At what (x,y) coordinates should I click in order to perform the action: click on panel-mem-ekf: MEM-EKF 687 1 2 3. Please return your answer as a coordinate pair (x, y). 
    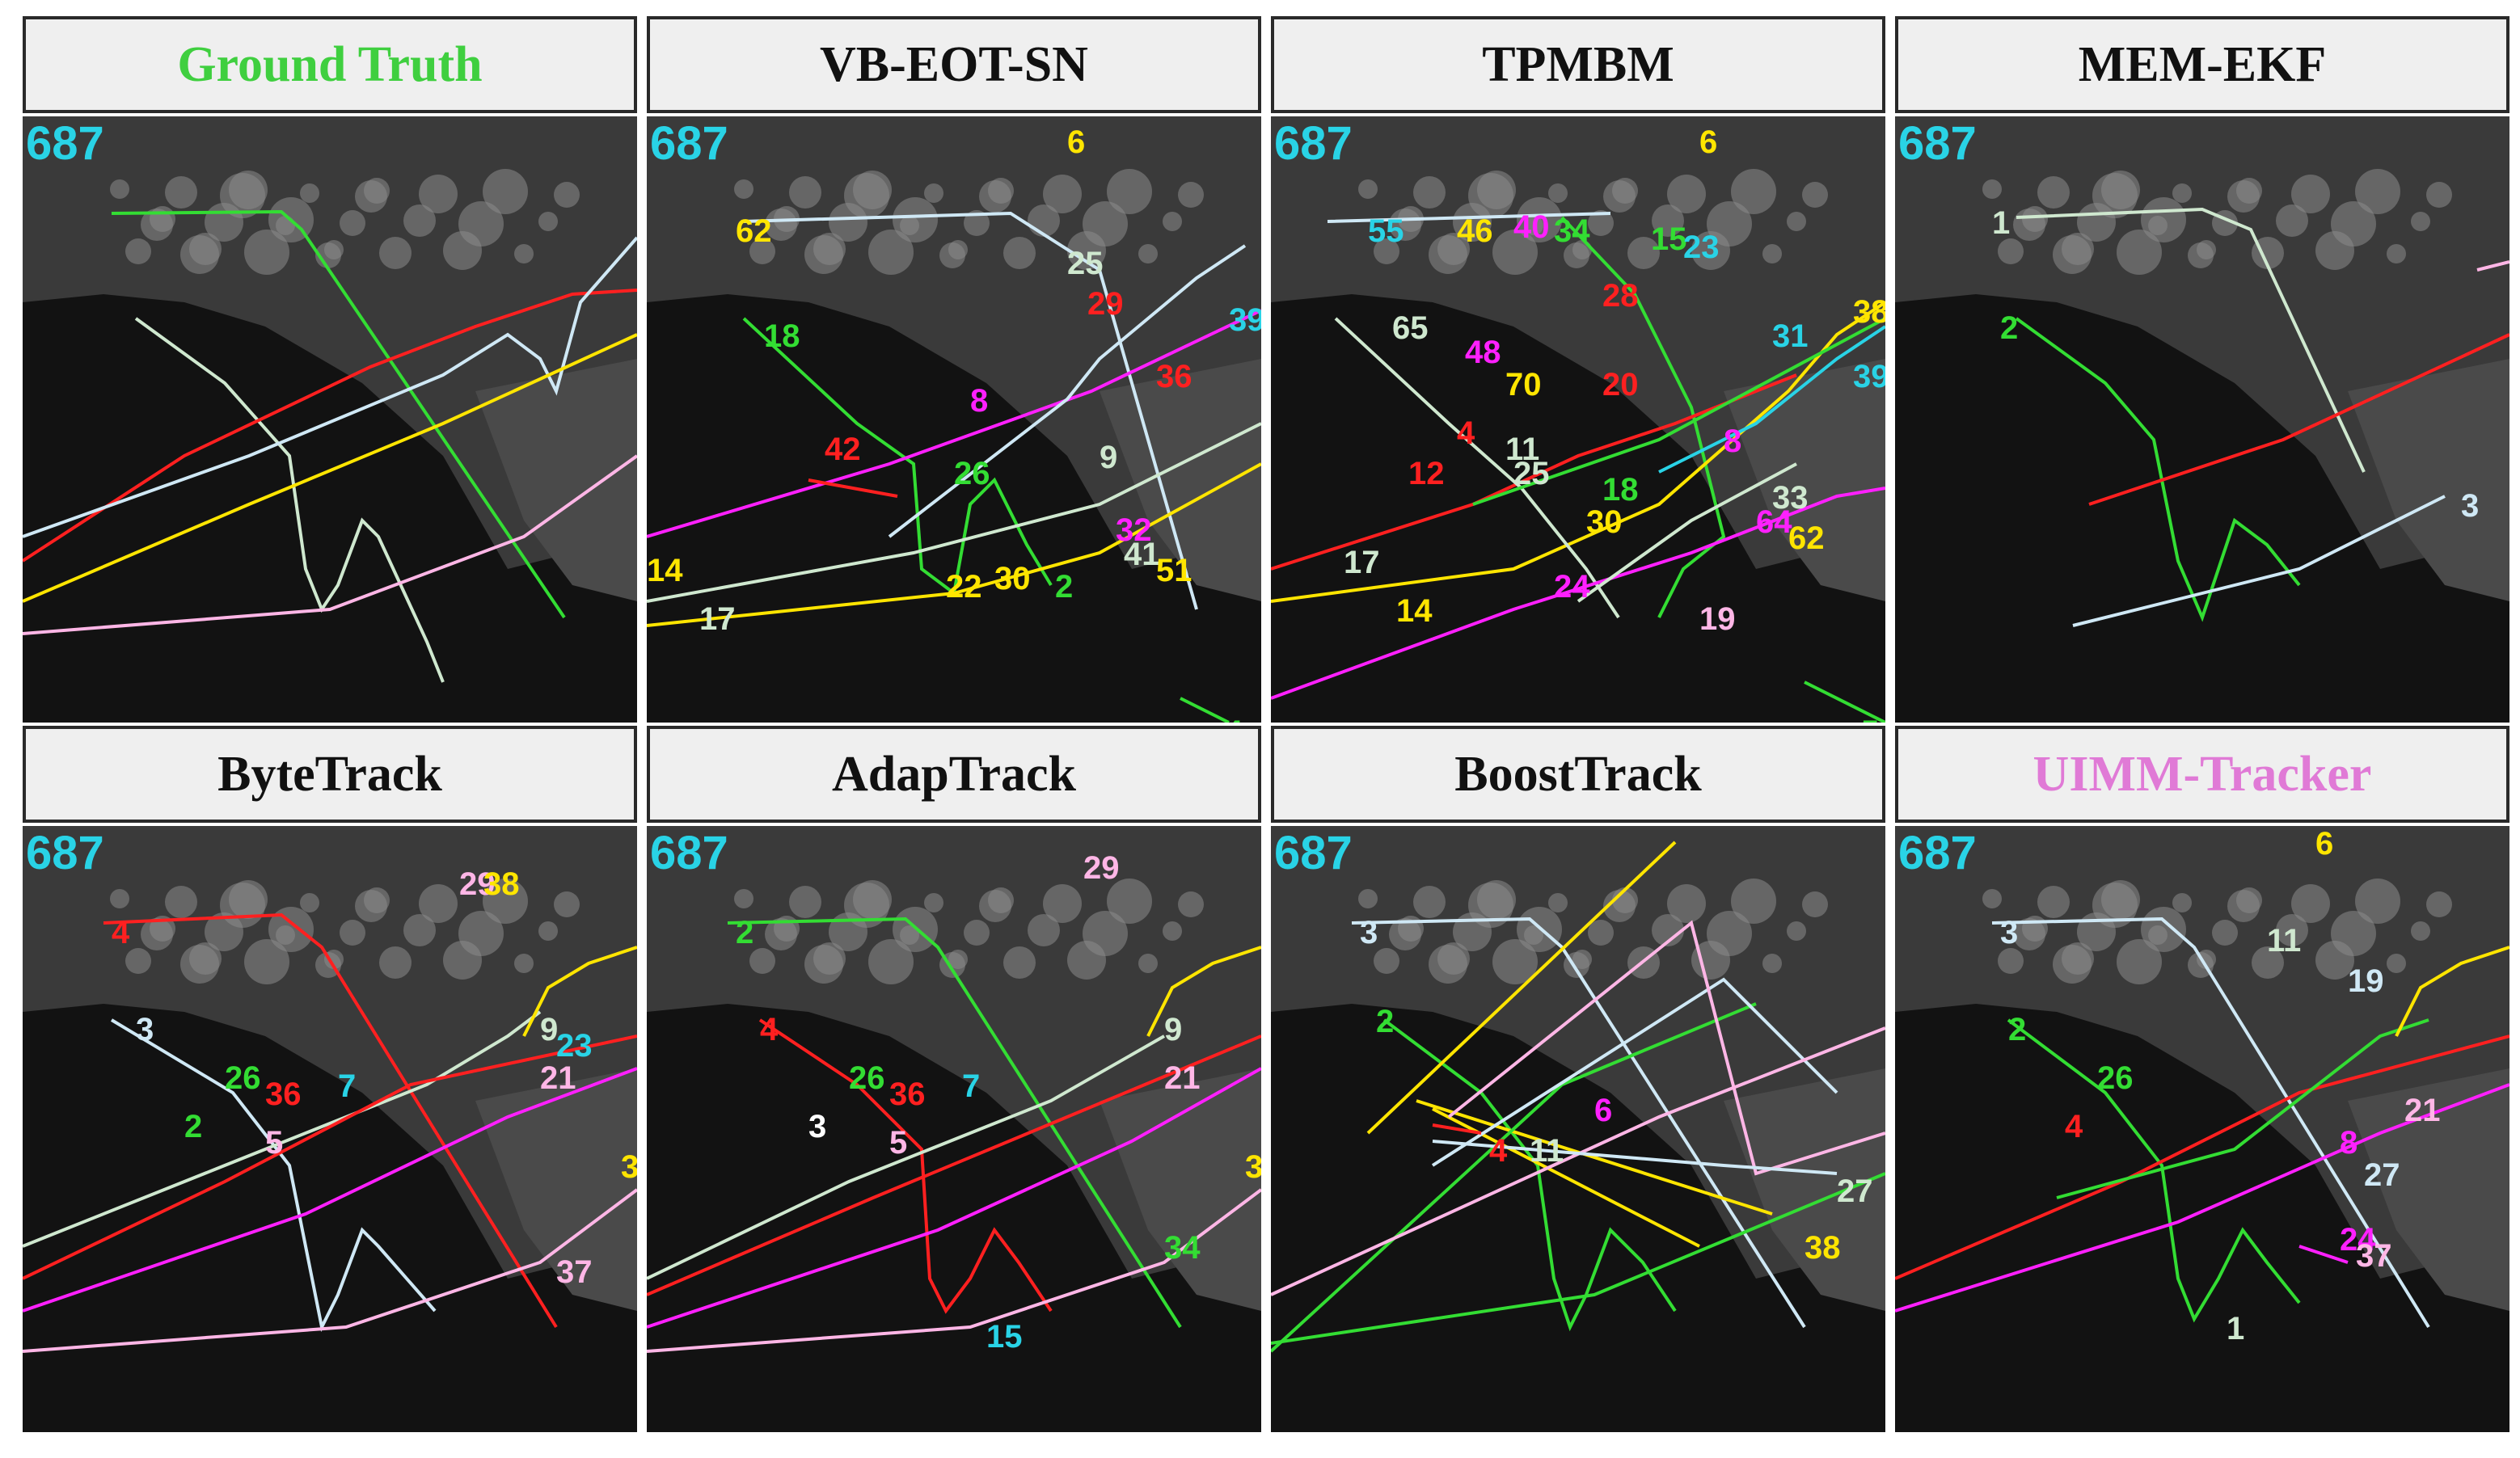
    Looking at the image, I should click on (2202, 370).